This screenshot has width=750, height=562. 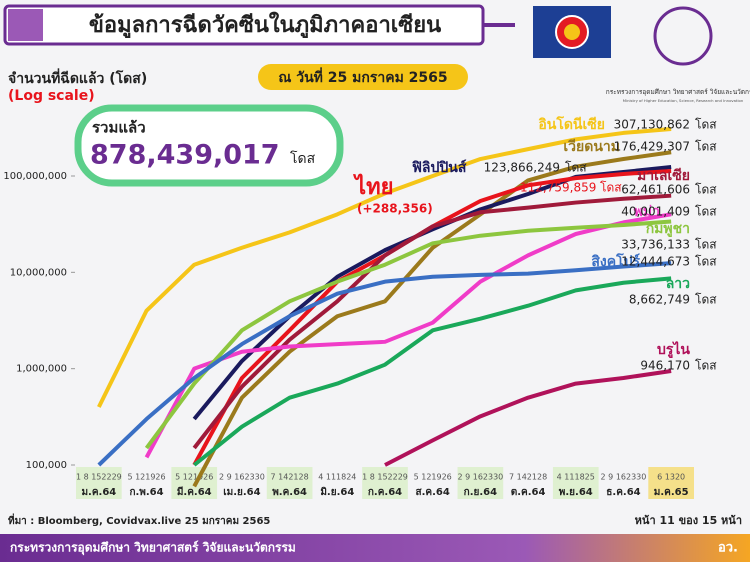 What do you see at coordinates (678, 284) in the screenshot?
I see `legend-label: ลาว` at bounding box center [678, 284].